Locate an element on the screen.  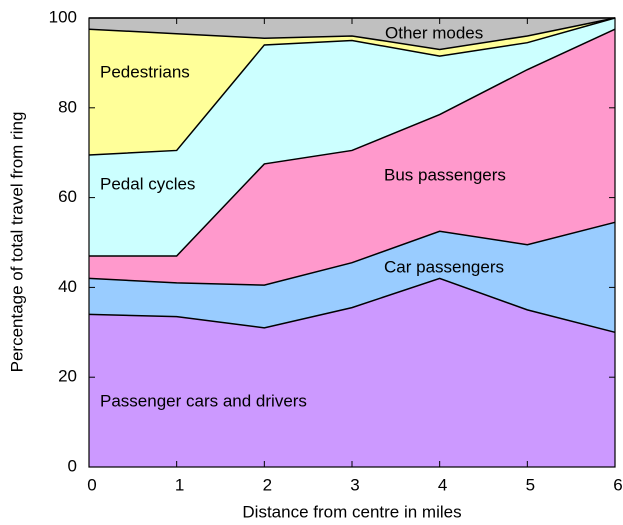
x-tick-label: 3 is located at coordinates (354, 484).